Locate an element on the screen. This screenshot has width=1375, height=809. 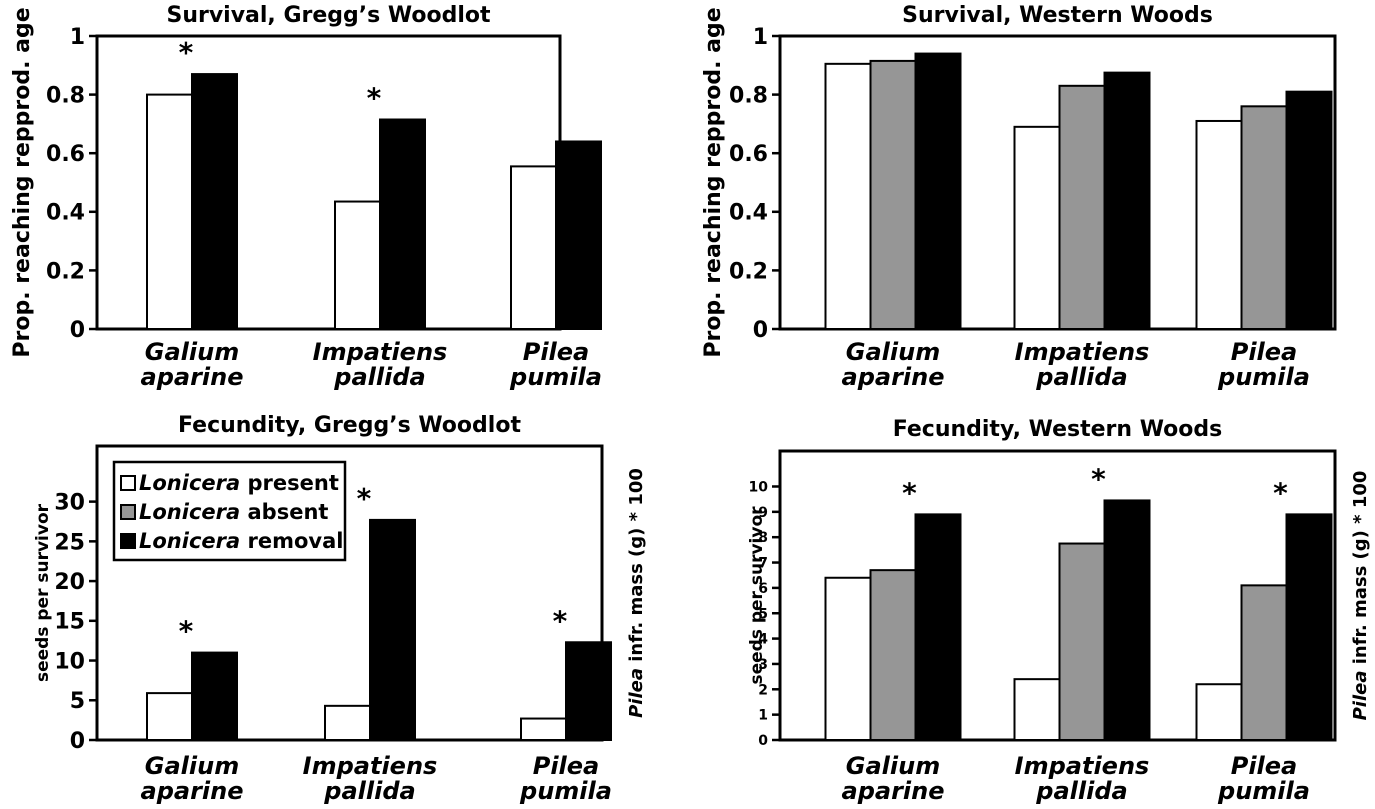
chart-2-ylabel-right: Pilea infr. mass (g) * 100 is located at coordinates (636, 593).